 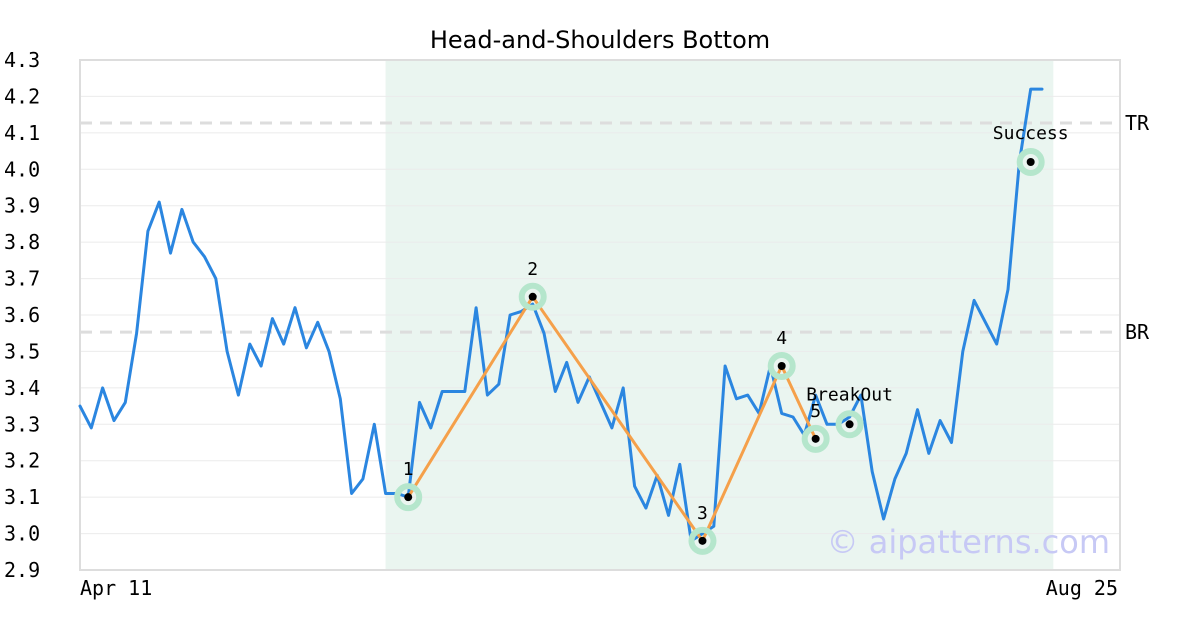 I want to click on y-tick-label: 3.3, so click(x=22, y=424).